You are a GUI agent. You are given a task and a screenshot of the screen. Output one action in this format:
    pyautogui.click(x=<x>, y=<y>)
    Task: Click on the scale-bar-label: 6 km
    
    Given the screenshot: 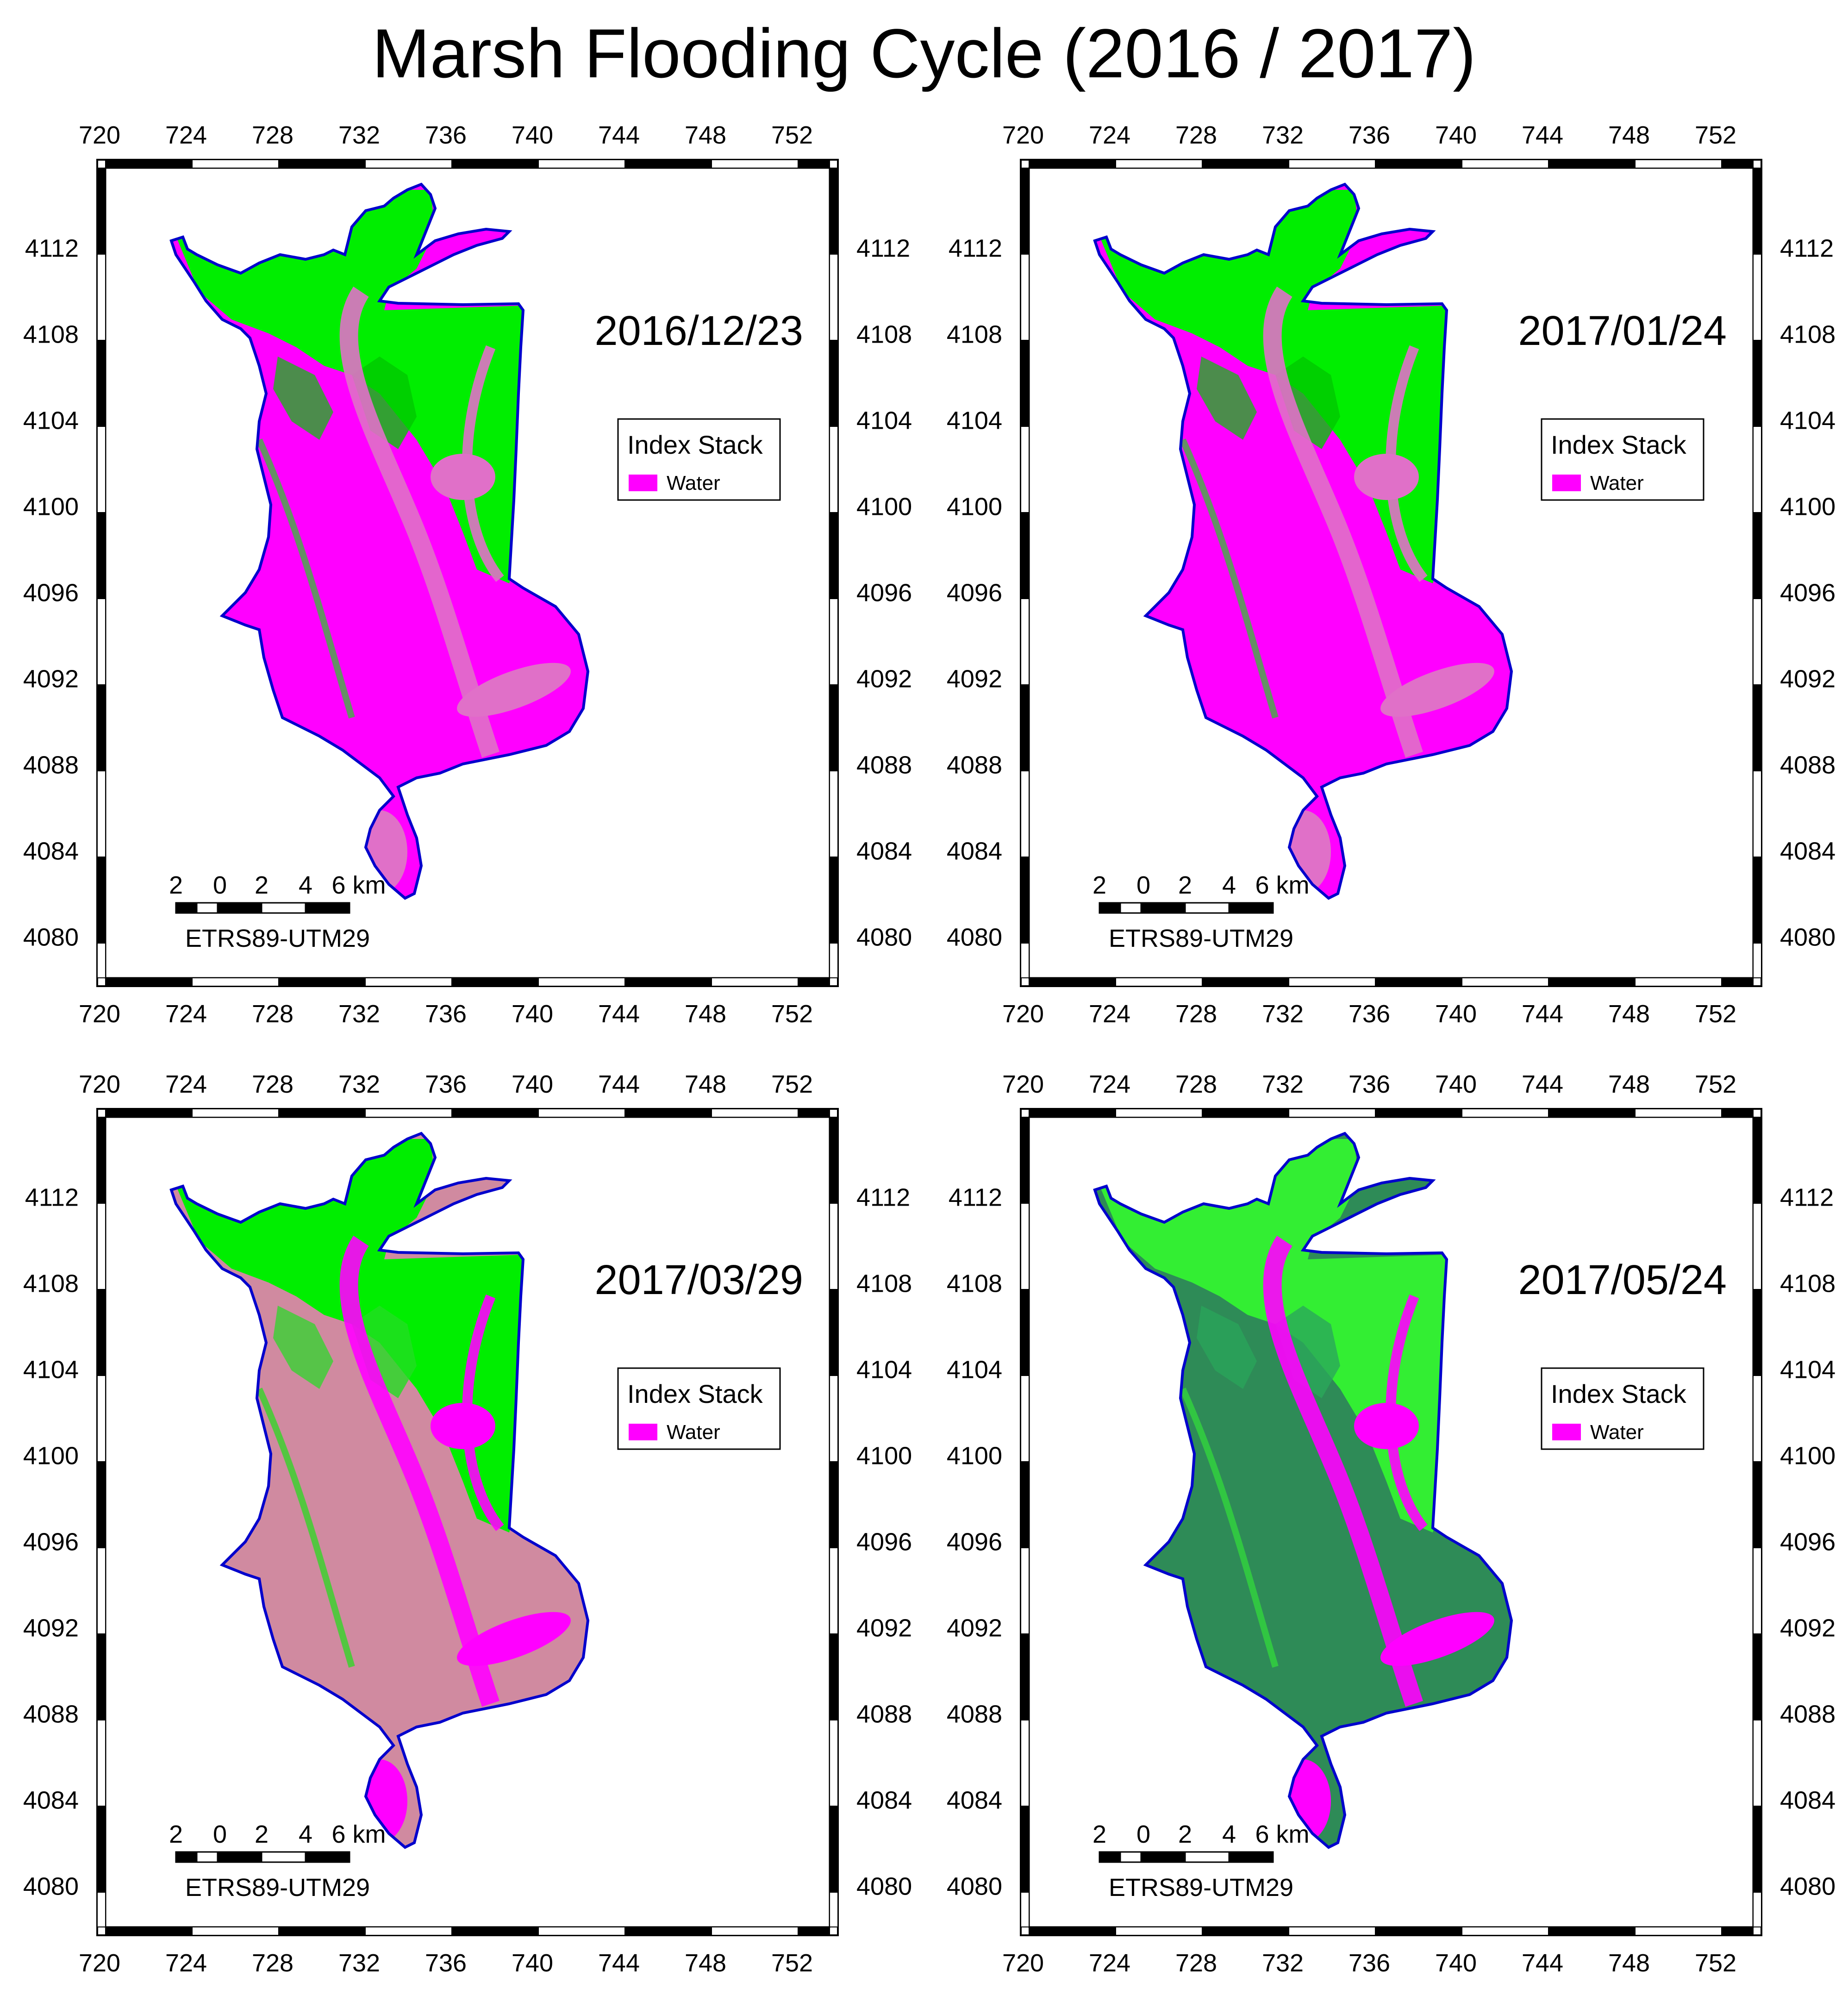 What is the action you would take?
    pyautogui.click(x=1282, y=885)
    